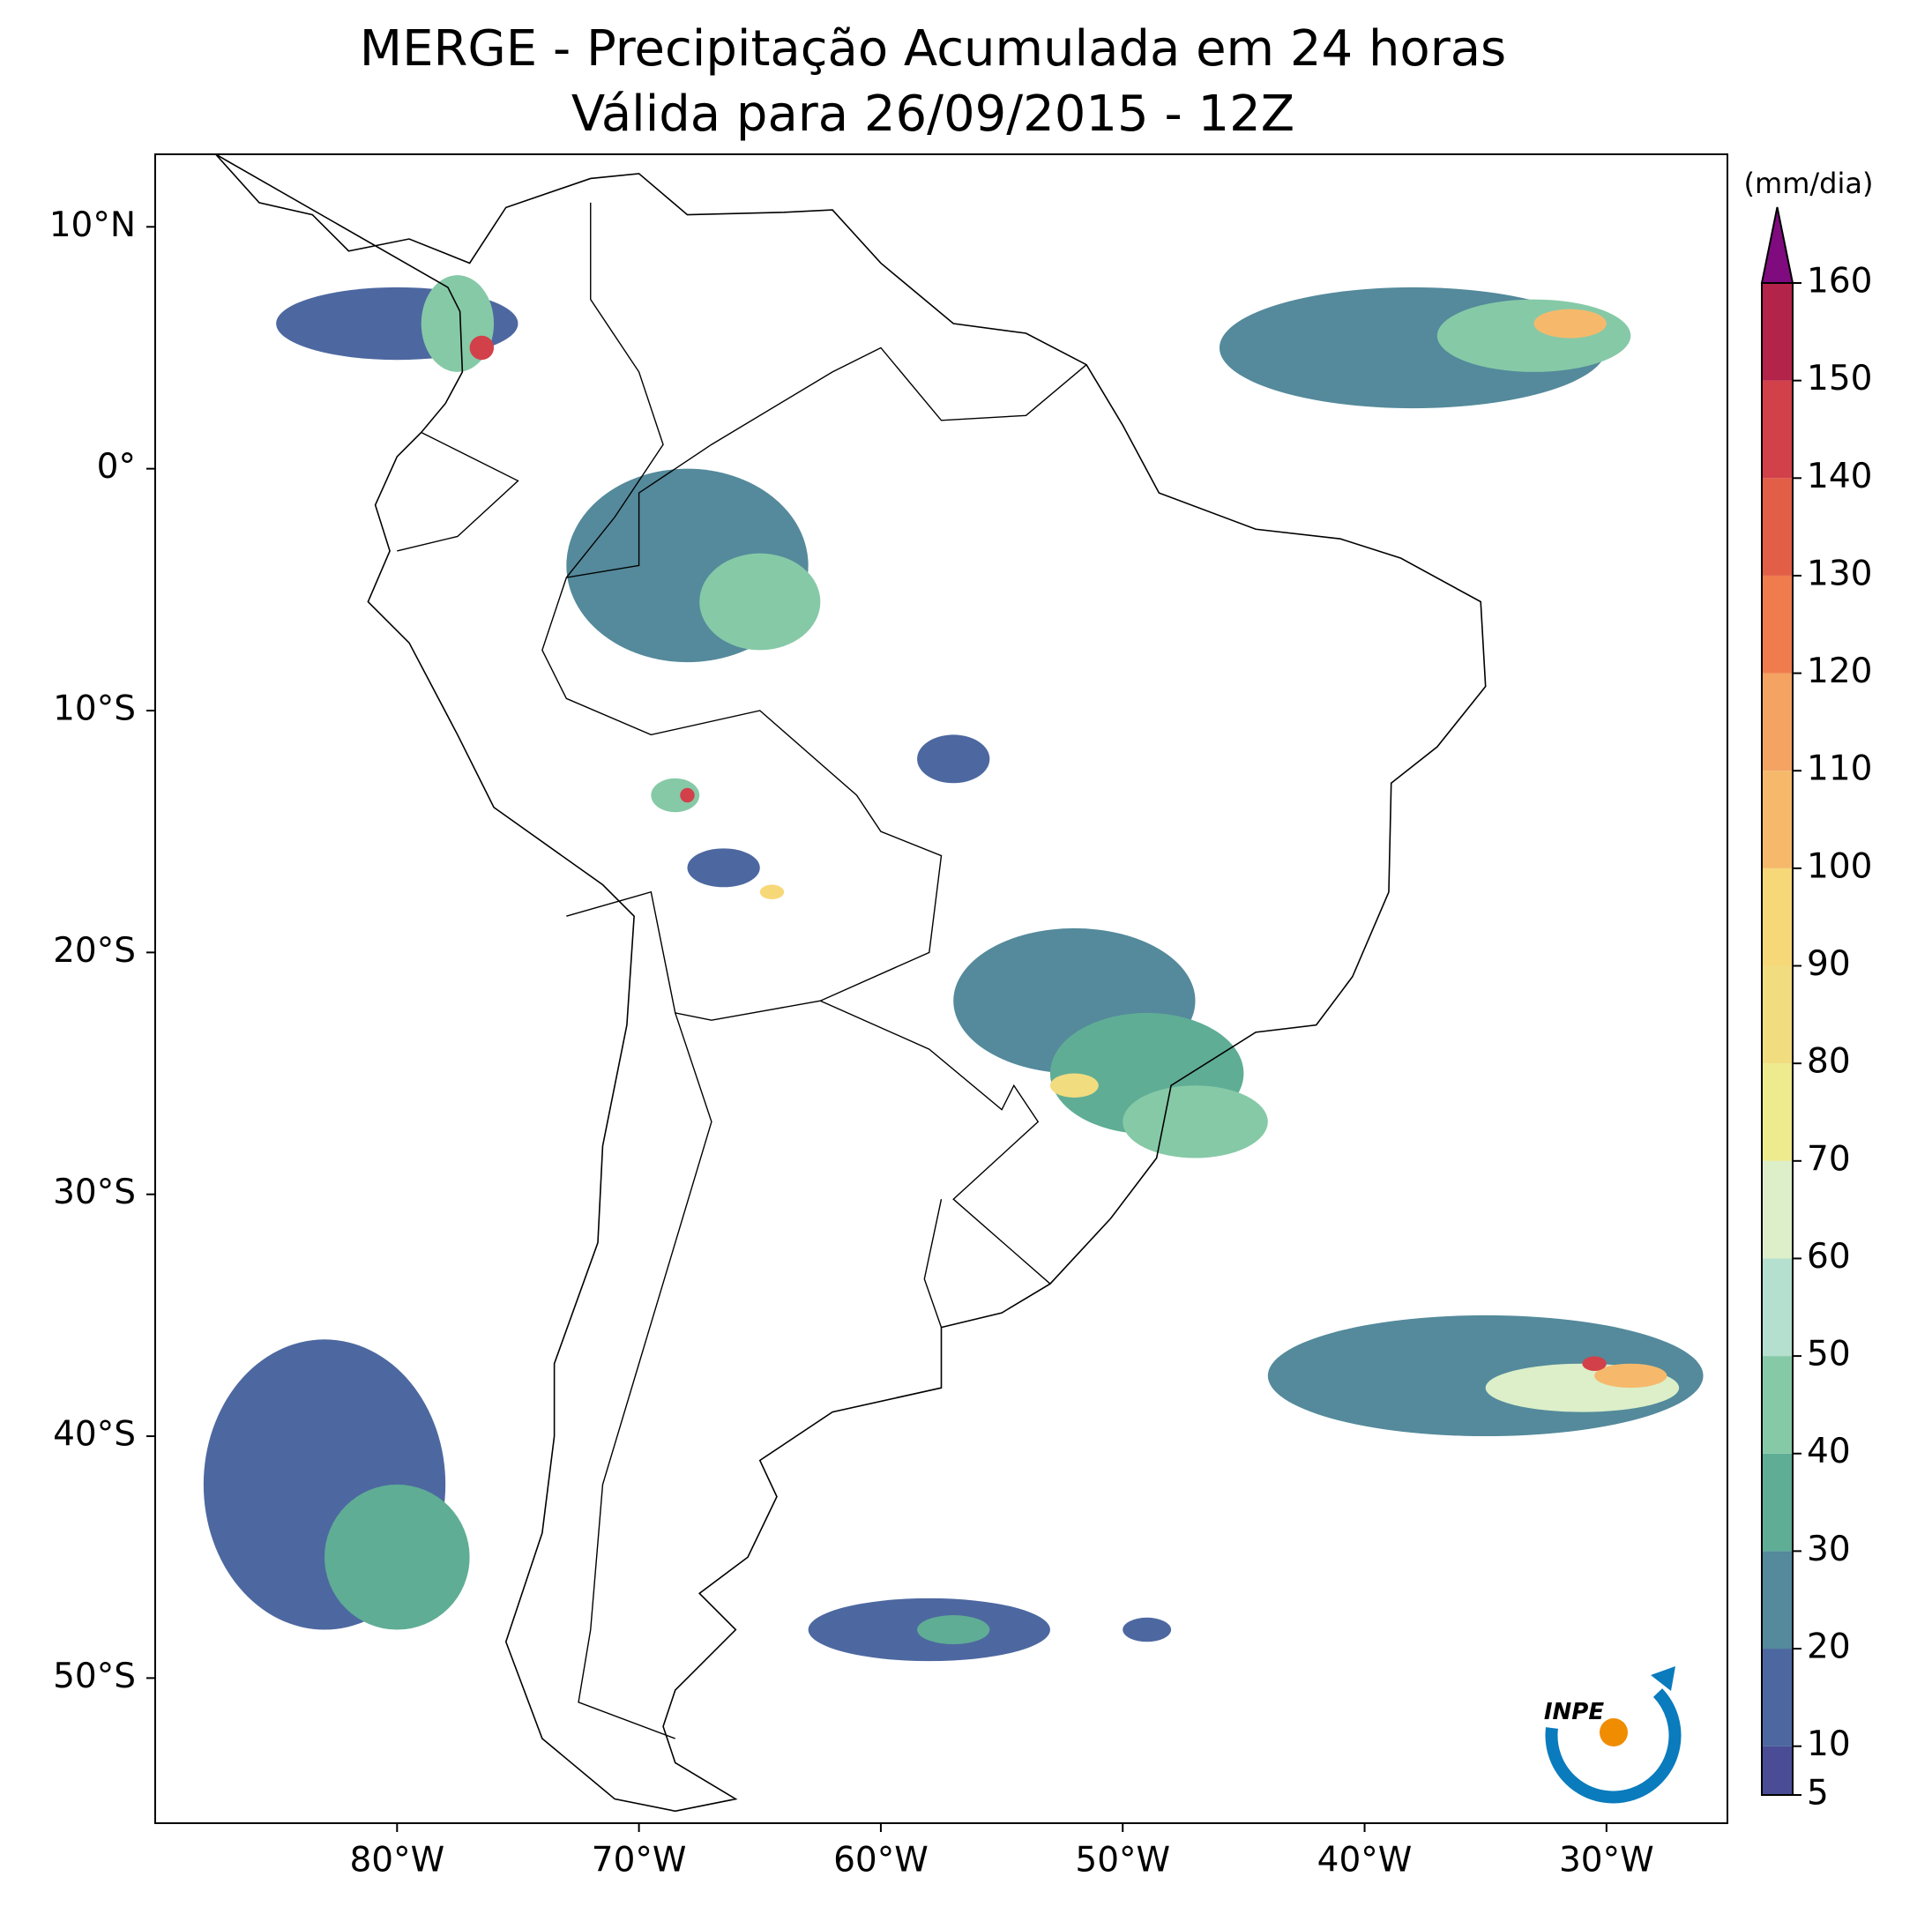  I want to click on y-tick-label: 30°S, so click(94, 1192).